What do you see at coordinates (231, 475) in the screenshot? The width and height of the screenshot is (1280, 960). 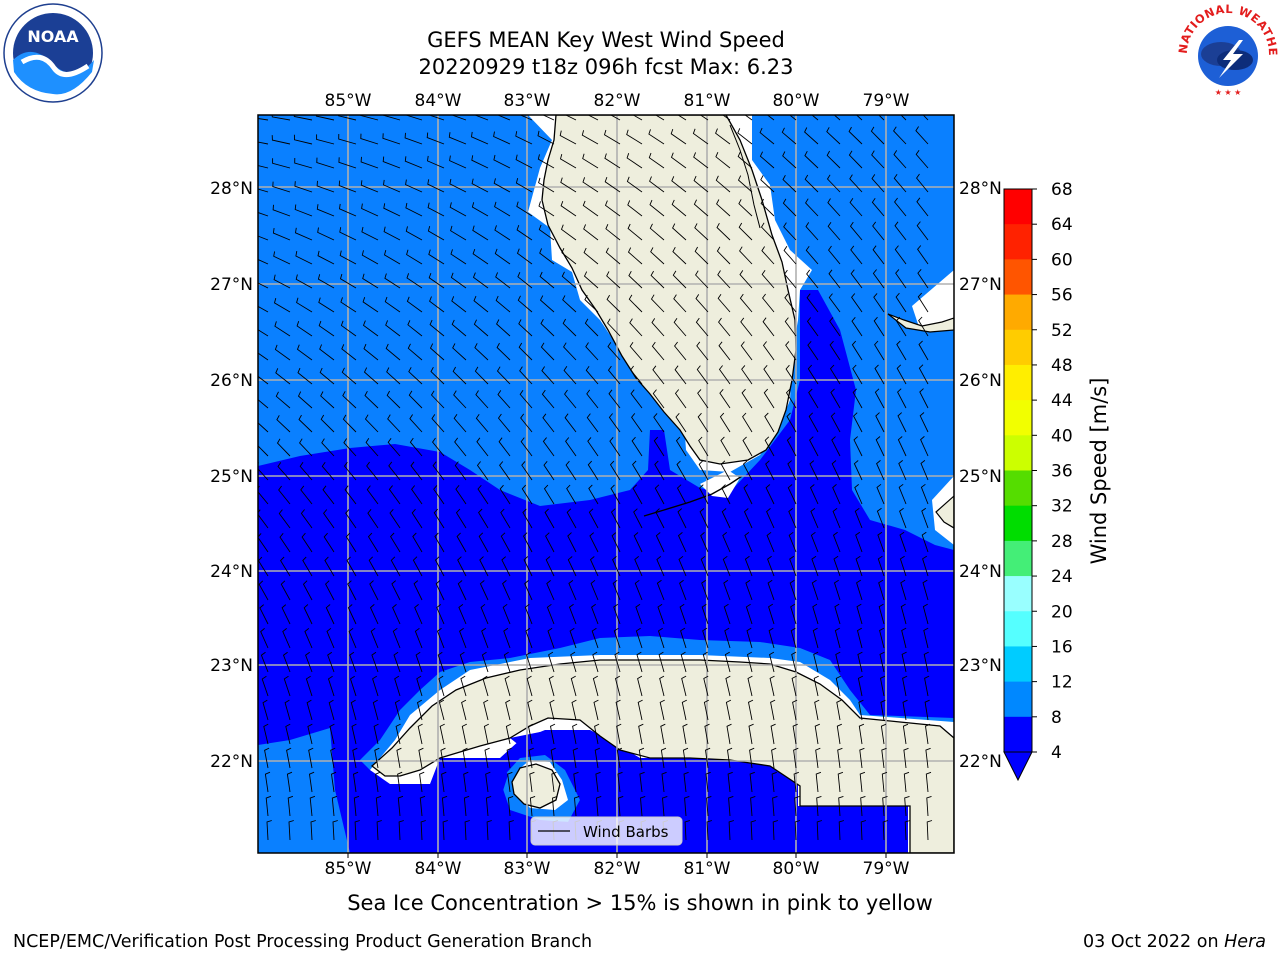 I see `lat-labels-left: 28°N 27°N 26°N 25°N 24°N 23°N 22°N` at bounding box center [231, 475].